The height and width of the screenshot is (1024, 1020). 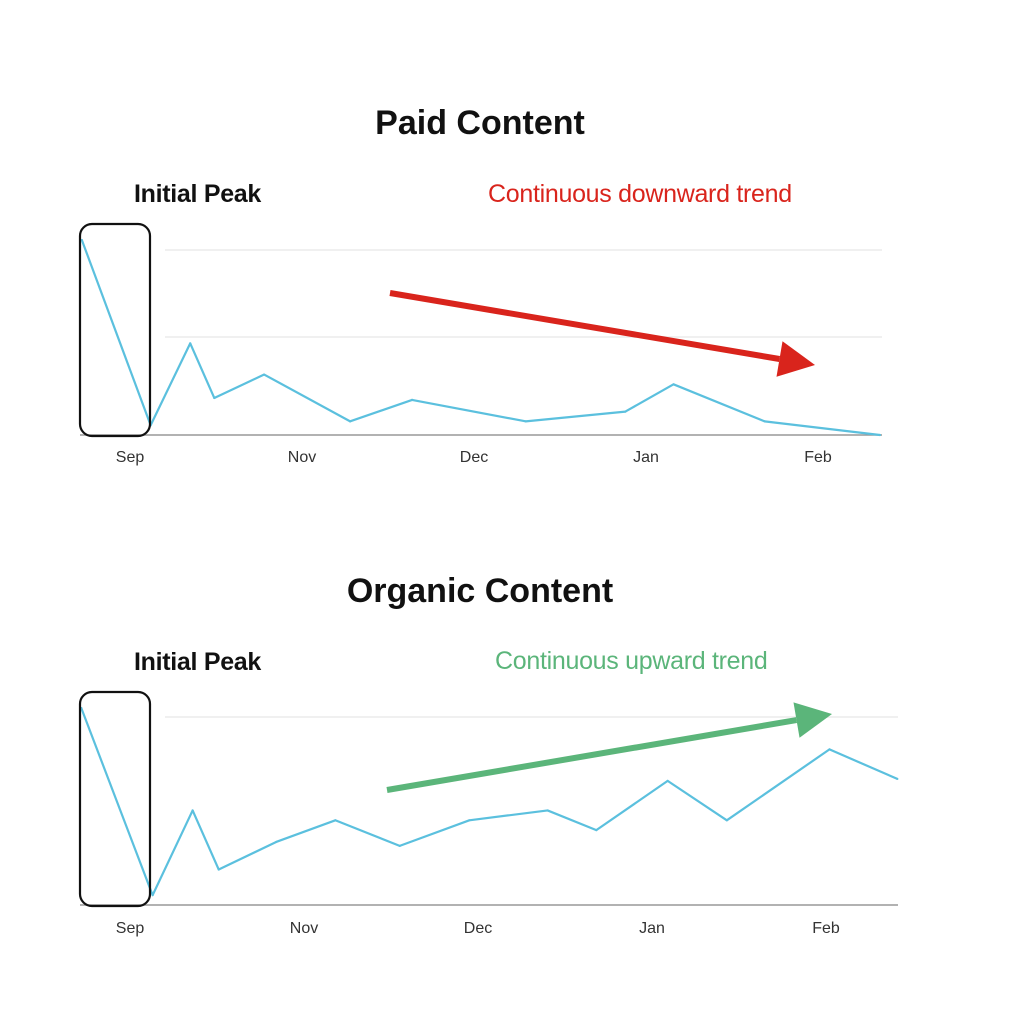 What do you see at coordinates (115, 330) in the screenshot?
I see `paid-initial-peak-box` at bounding box center [115, 330].